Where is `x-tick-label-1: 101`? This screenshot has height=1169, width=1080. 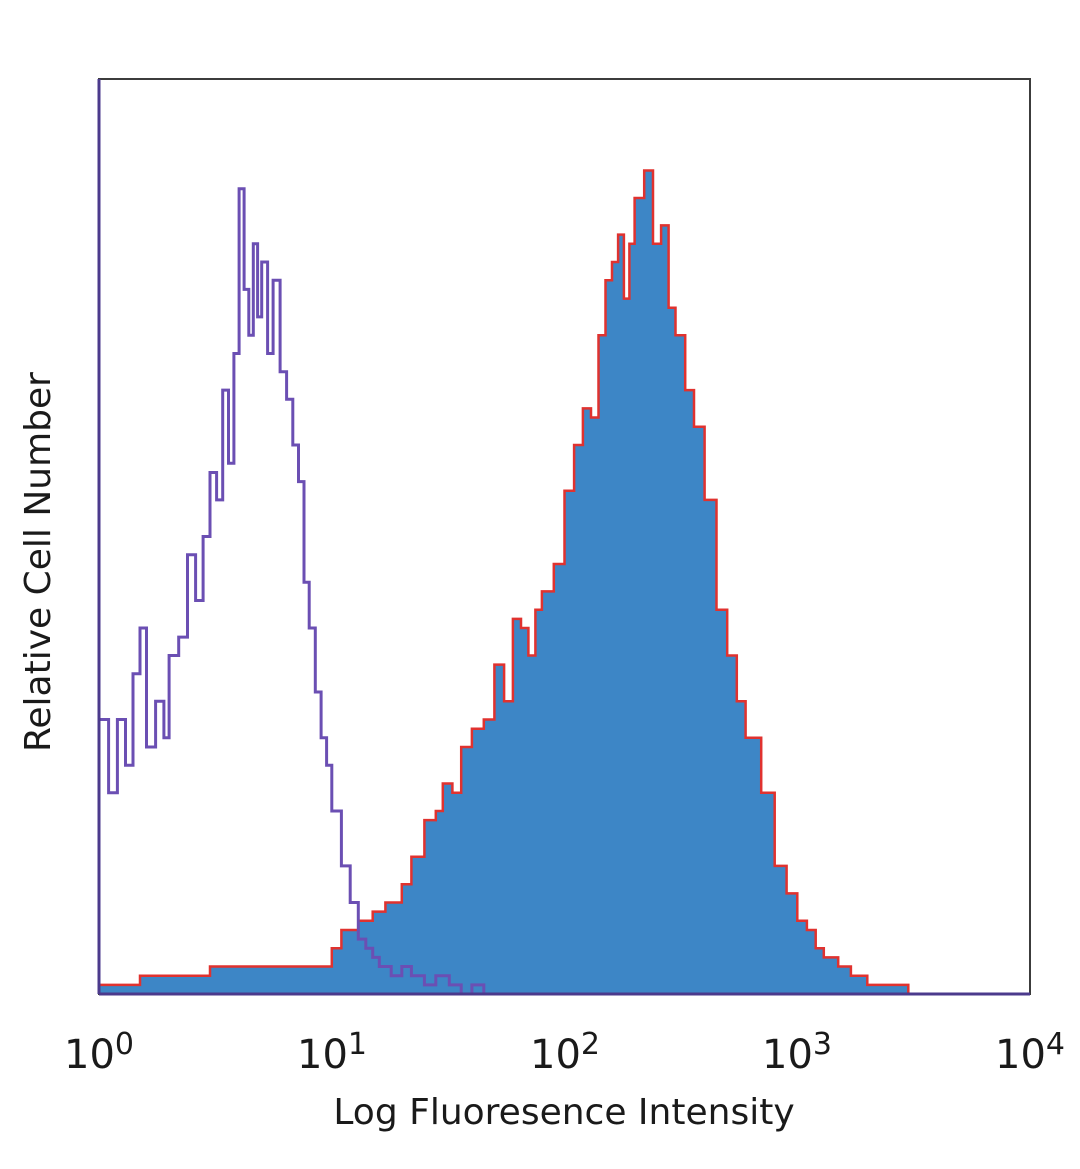
x-tick-label-1: 101 is located at coordinates (332, 1052).